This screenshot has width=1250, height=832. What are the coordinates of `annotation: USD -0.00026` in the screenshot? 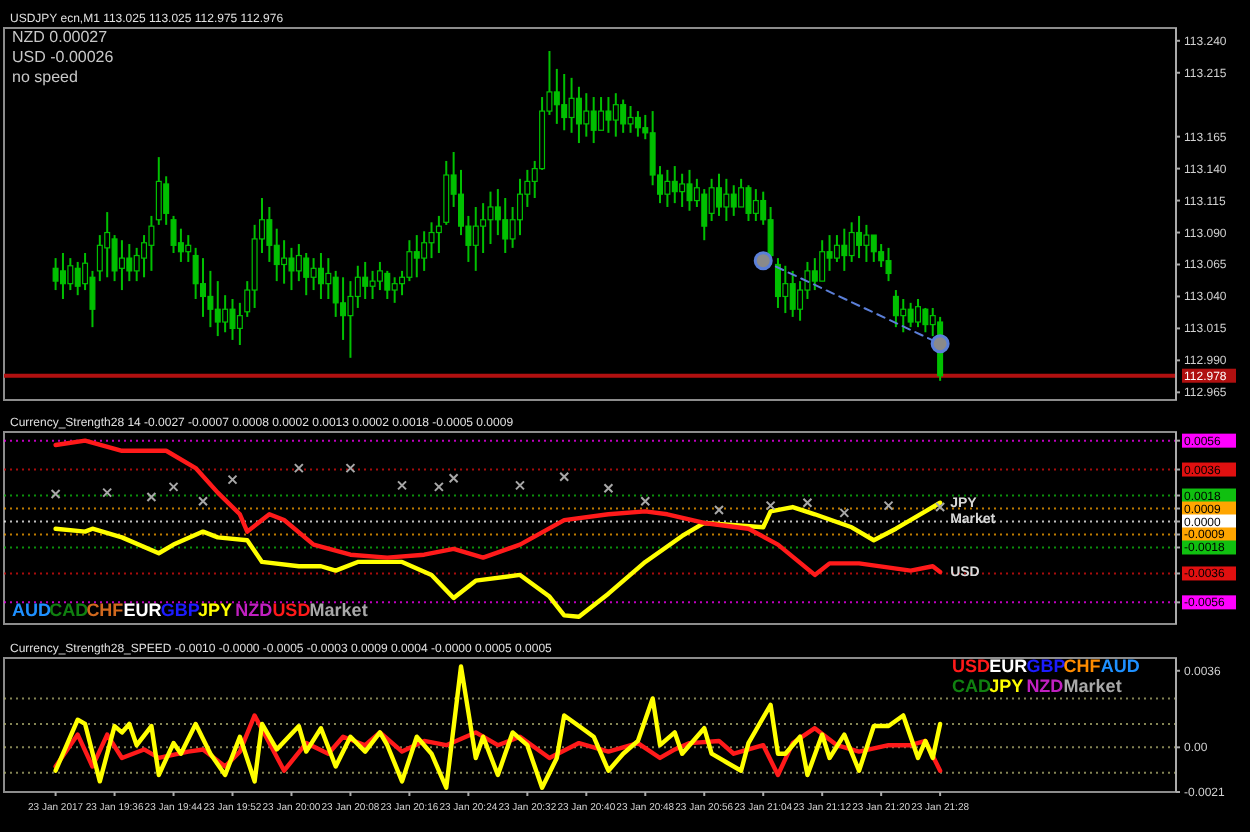 It's located at (63, 57).